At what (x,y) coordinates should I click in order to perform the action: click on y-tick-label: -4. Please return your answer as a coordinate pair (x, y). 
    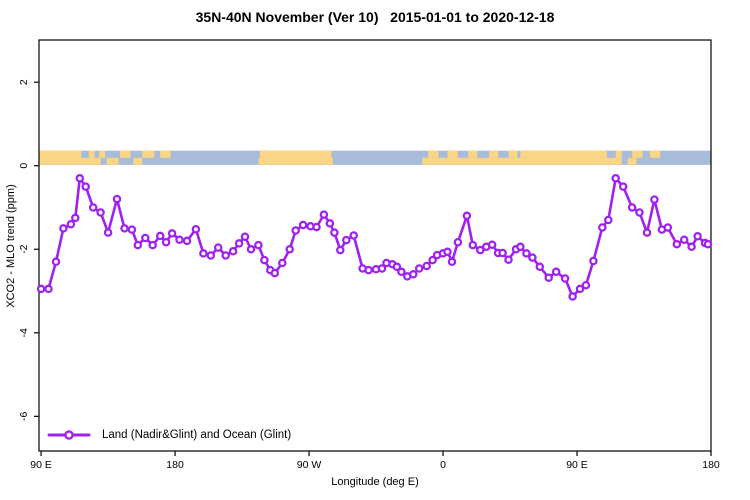
    Looking at the image, I should click on (24, 332).